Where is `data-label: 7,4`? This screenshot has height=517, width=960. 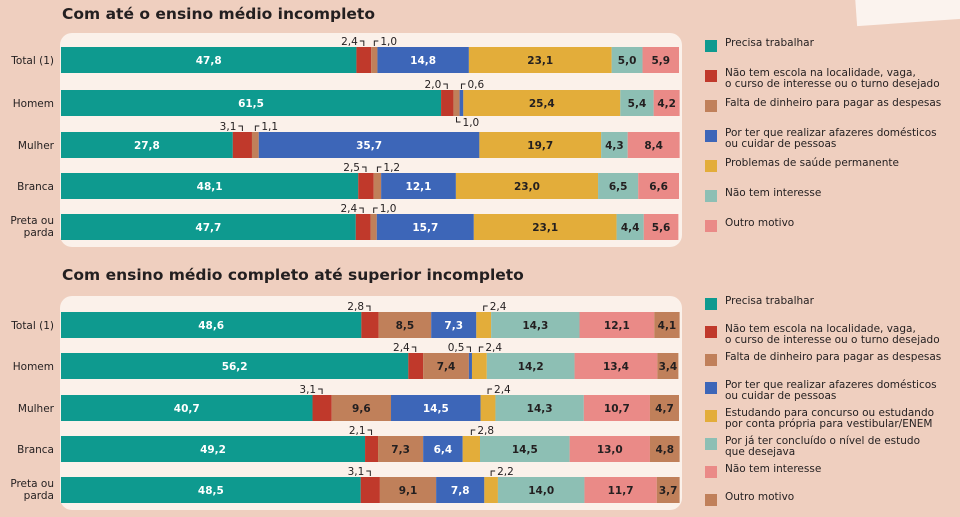 data-label: 7,4 is located at coordinates (446, 367).